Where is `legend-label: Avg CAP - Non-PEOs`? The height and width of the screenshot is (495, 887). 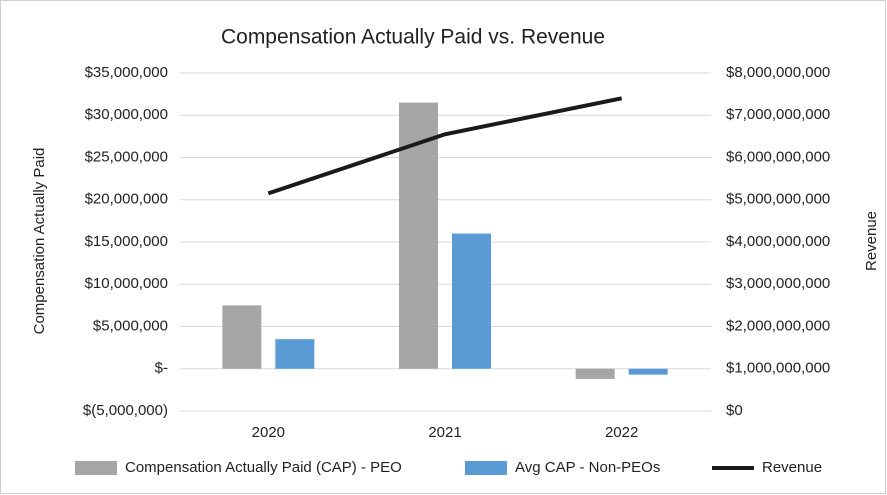 legend-label: Avg CAP - Non-PEOs is located at coordinates (587, 467).